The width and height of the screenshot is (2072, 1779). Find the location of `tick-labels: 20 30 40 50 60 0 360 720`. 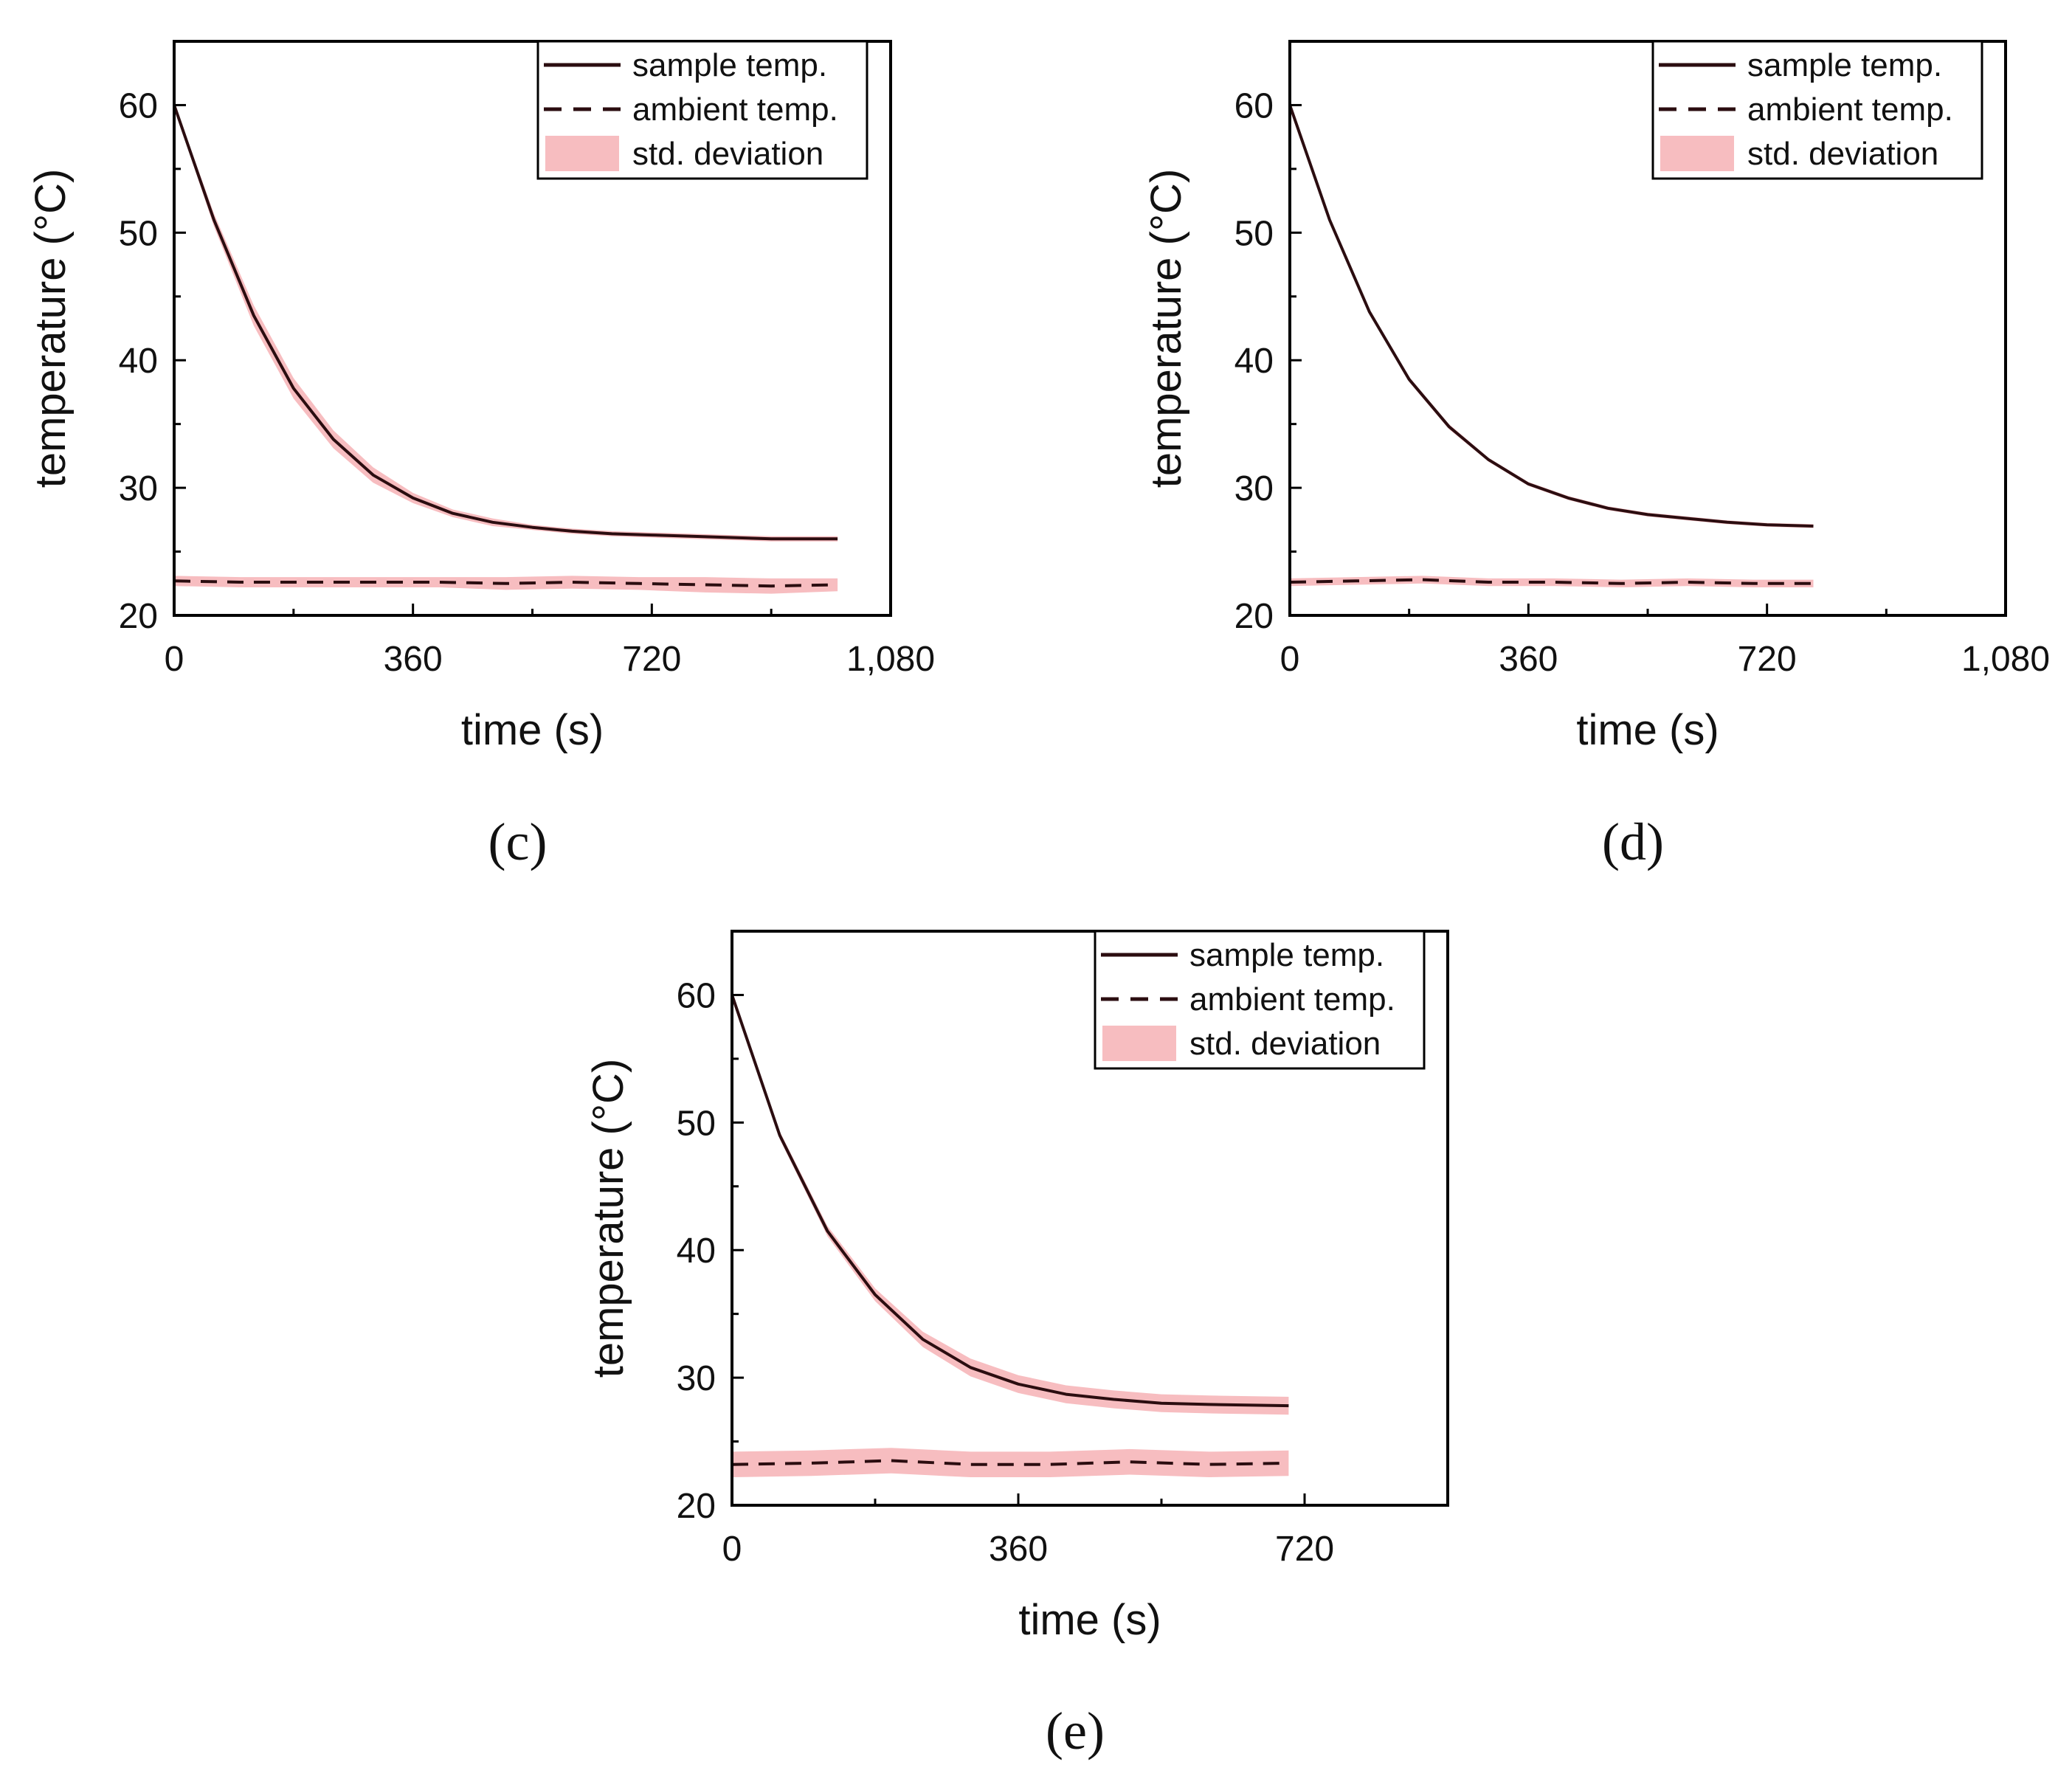

tick-labels: 20 30 40 50 60 0 360 720 is located at coordinates (1005, 1272).